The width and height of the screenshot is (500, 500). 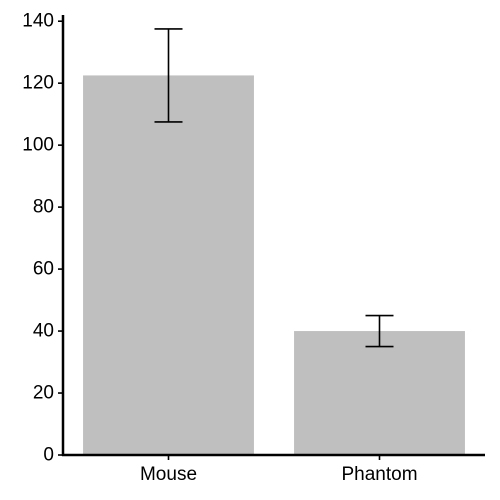 I want to click on y-tick-label: 120, so click(x=38, y=83).